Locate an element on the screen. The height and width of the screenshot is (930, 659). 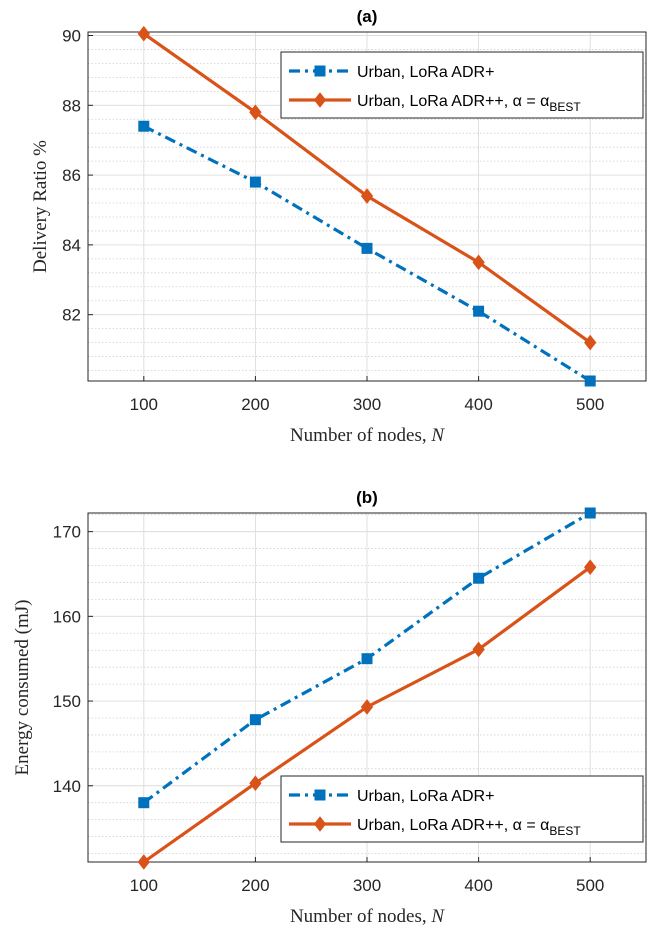
y-tick-label: 84 is located at coordinates (71, 245).